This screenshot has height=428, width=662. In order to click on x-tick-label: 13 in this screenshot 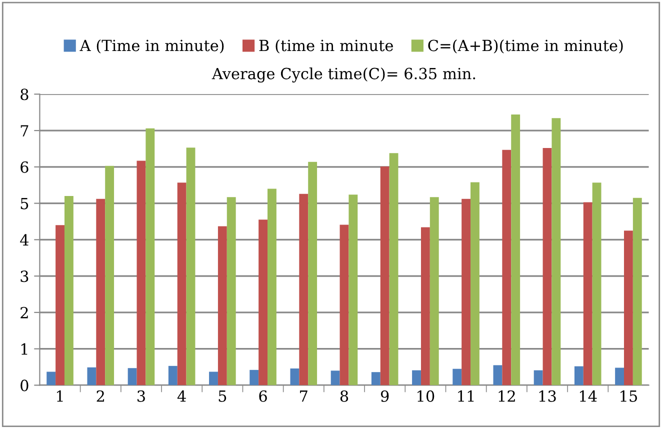, I will do `click(547, 396)`.